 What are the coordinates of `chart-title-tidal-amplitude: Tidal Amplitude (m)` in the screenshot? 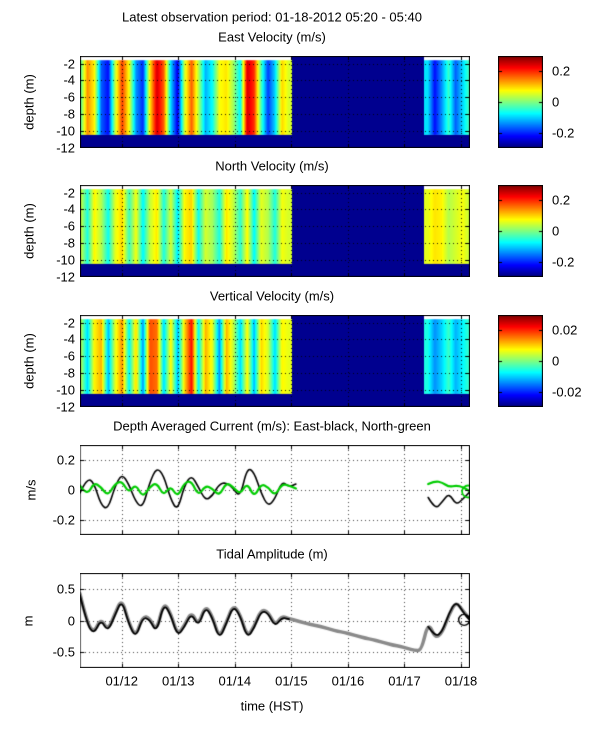 It's located at (272, 554).